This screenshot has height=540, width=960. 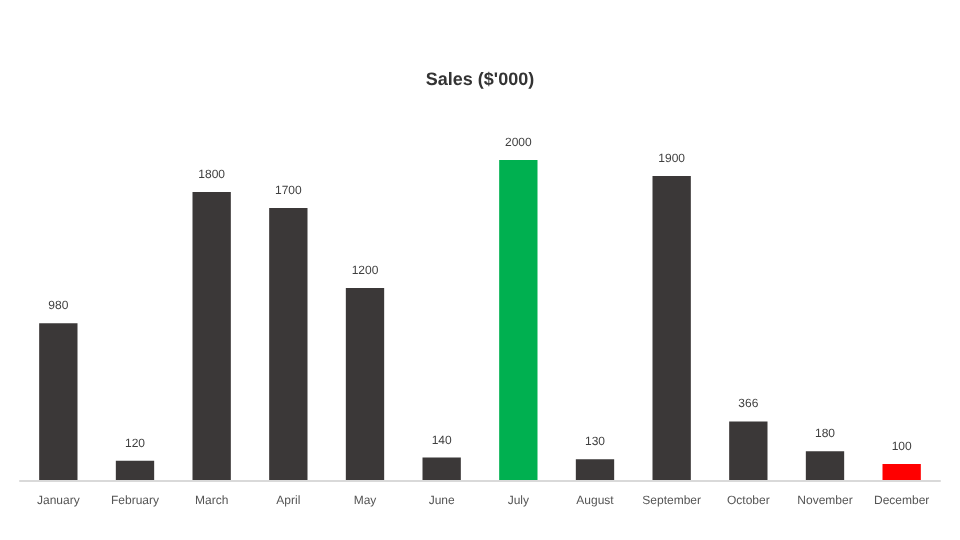 I want to click on chart-title: Sales ($'000), so click(x=480, y=79).